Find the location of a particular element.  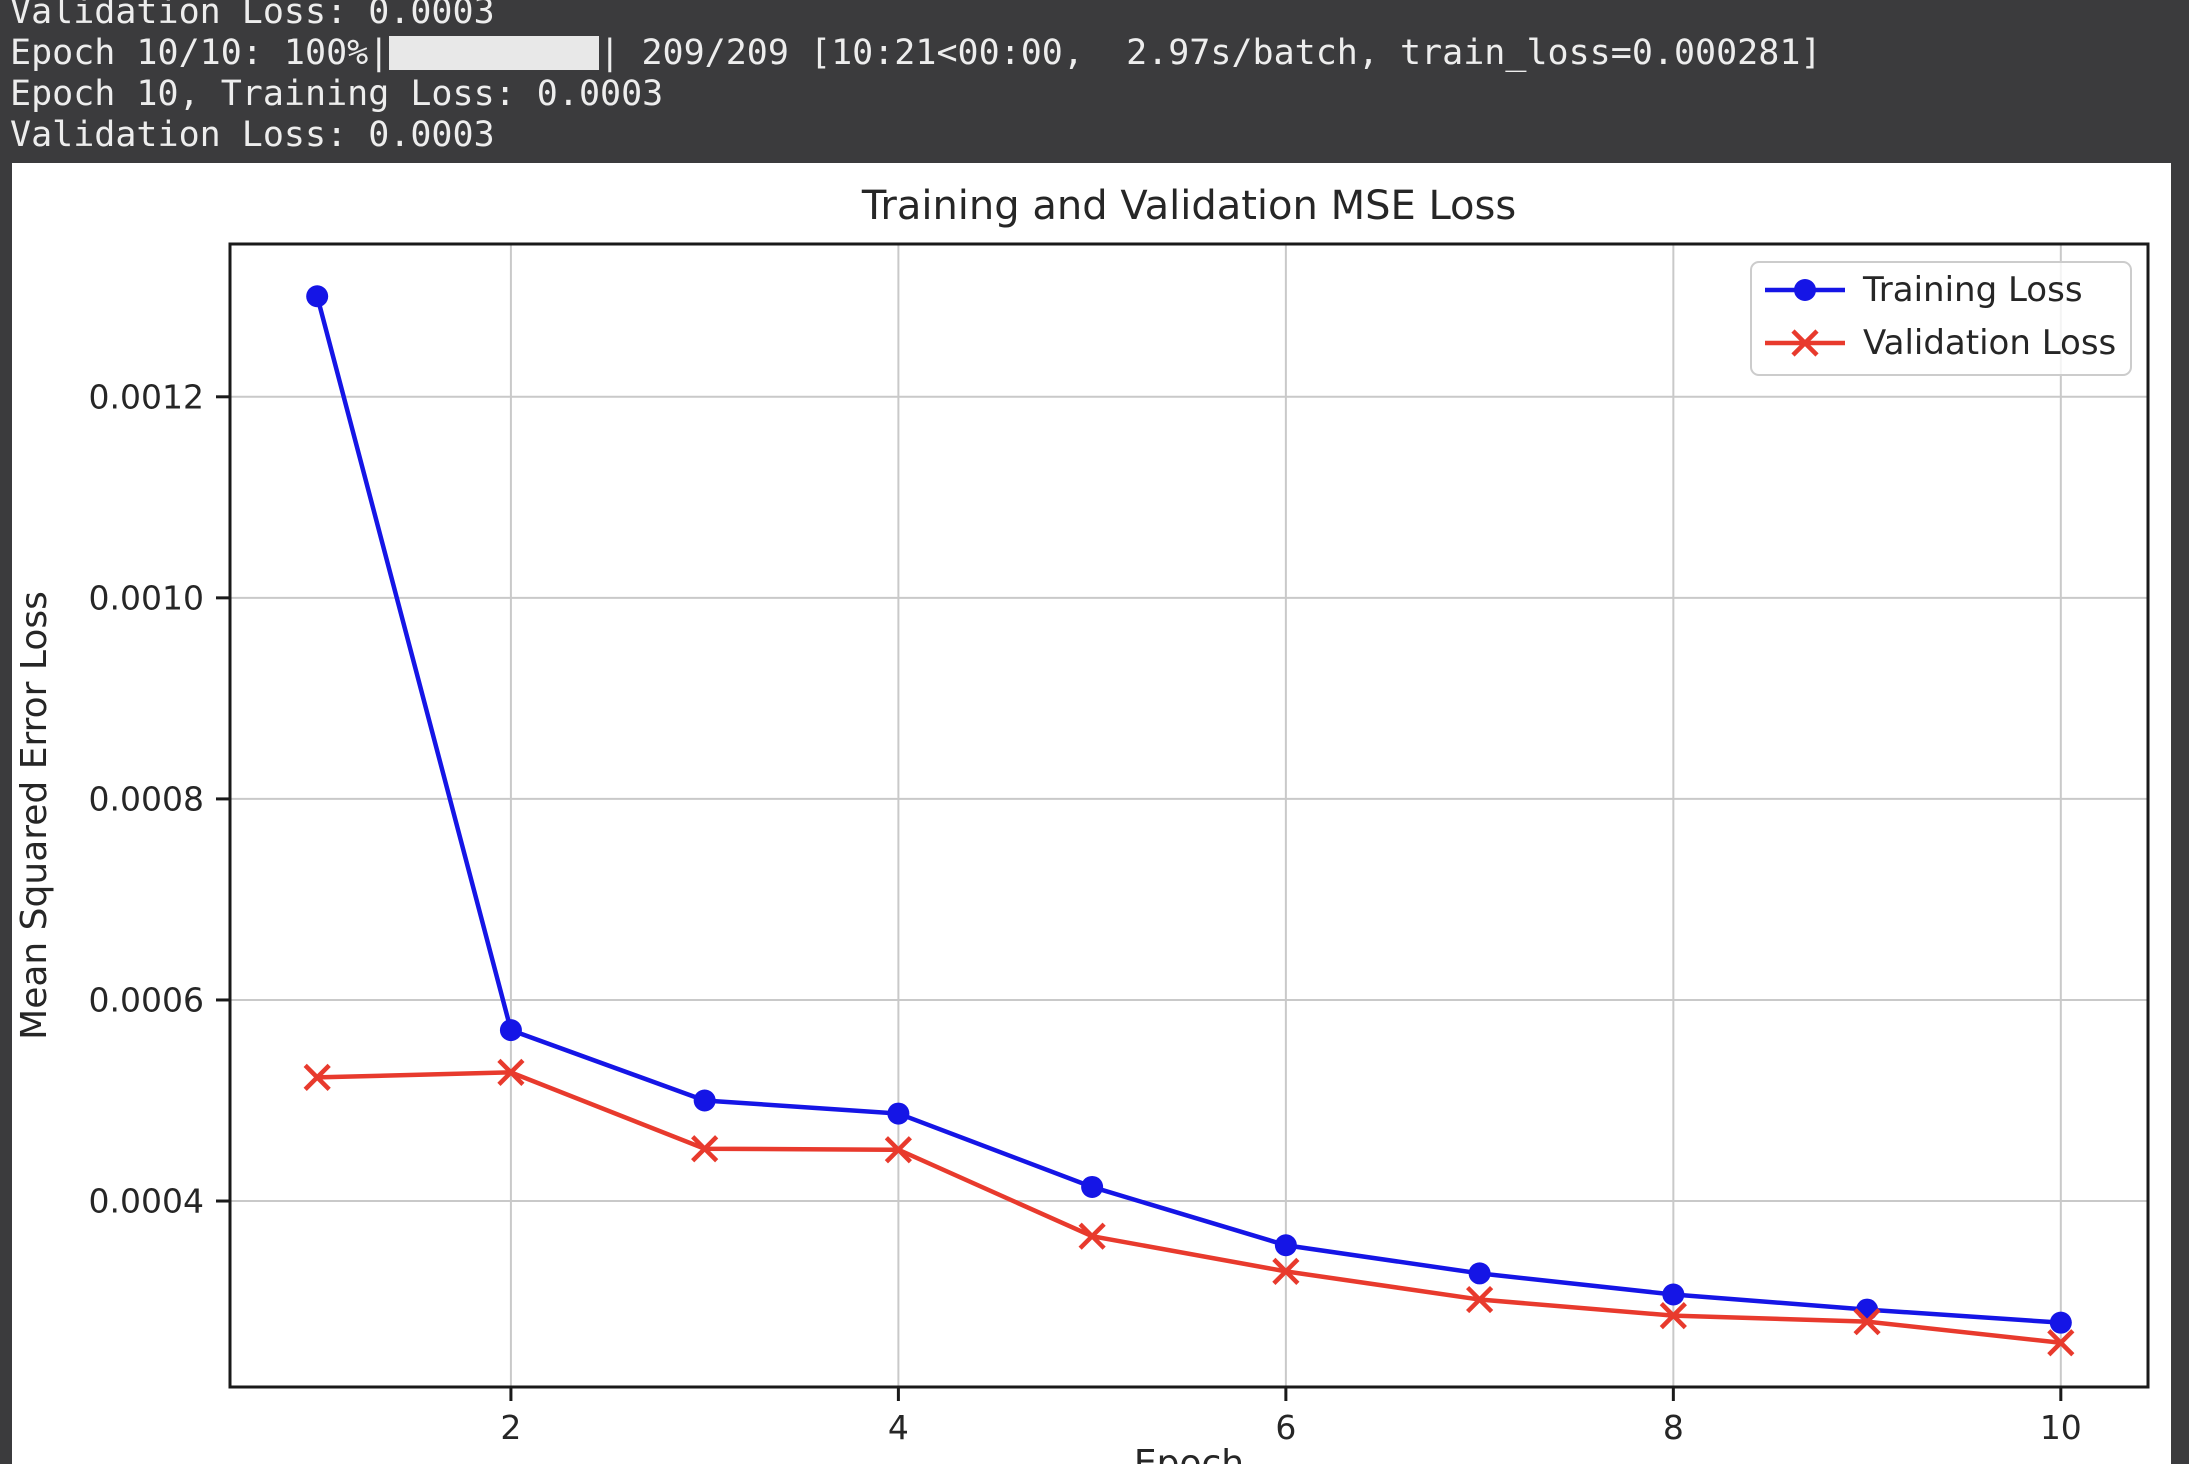

x-tick-label: 10 is located at coordinates (2061, 1427).